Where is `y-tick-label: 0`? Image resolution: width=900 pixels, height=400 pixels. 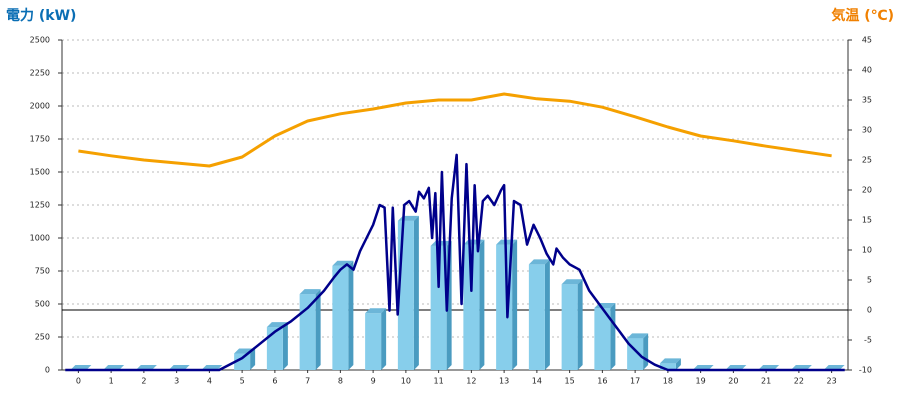
y-tick-label: 0 is located at coordinates (47, 370).